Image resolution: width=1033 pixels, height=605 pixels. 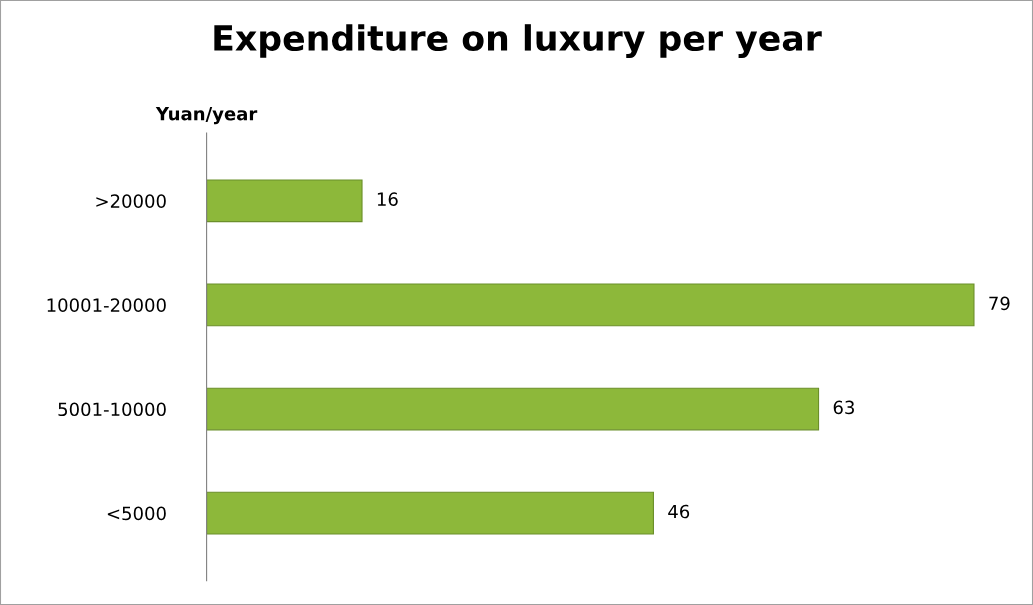 What do you see at coordinates (112, 409) in the screenshot?
I see `y-tick-label: 5001-10000` at bounding box center [112, 409].